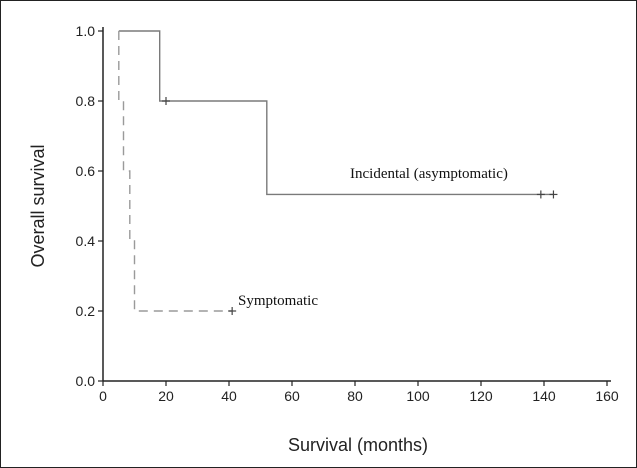 The height and width of the screenshot is (468, 637). Describe the element at coordinates (607, 396) in the screenshot. I see `x-tick-label: 160` at that location.